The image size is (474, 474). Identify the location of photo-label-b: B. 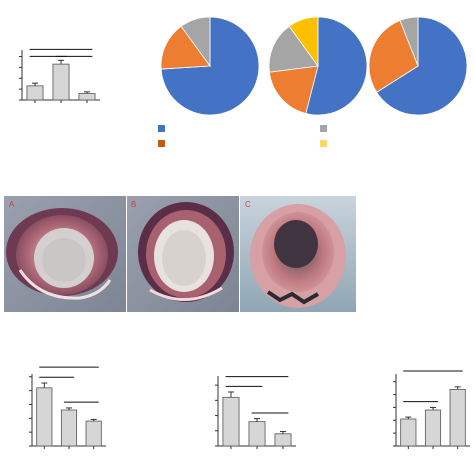
(133, 204).